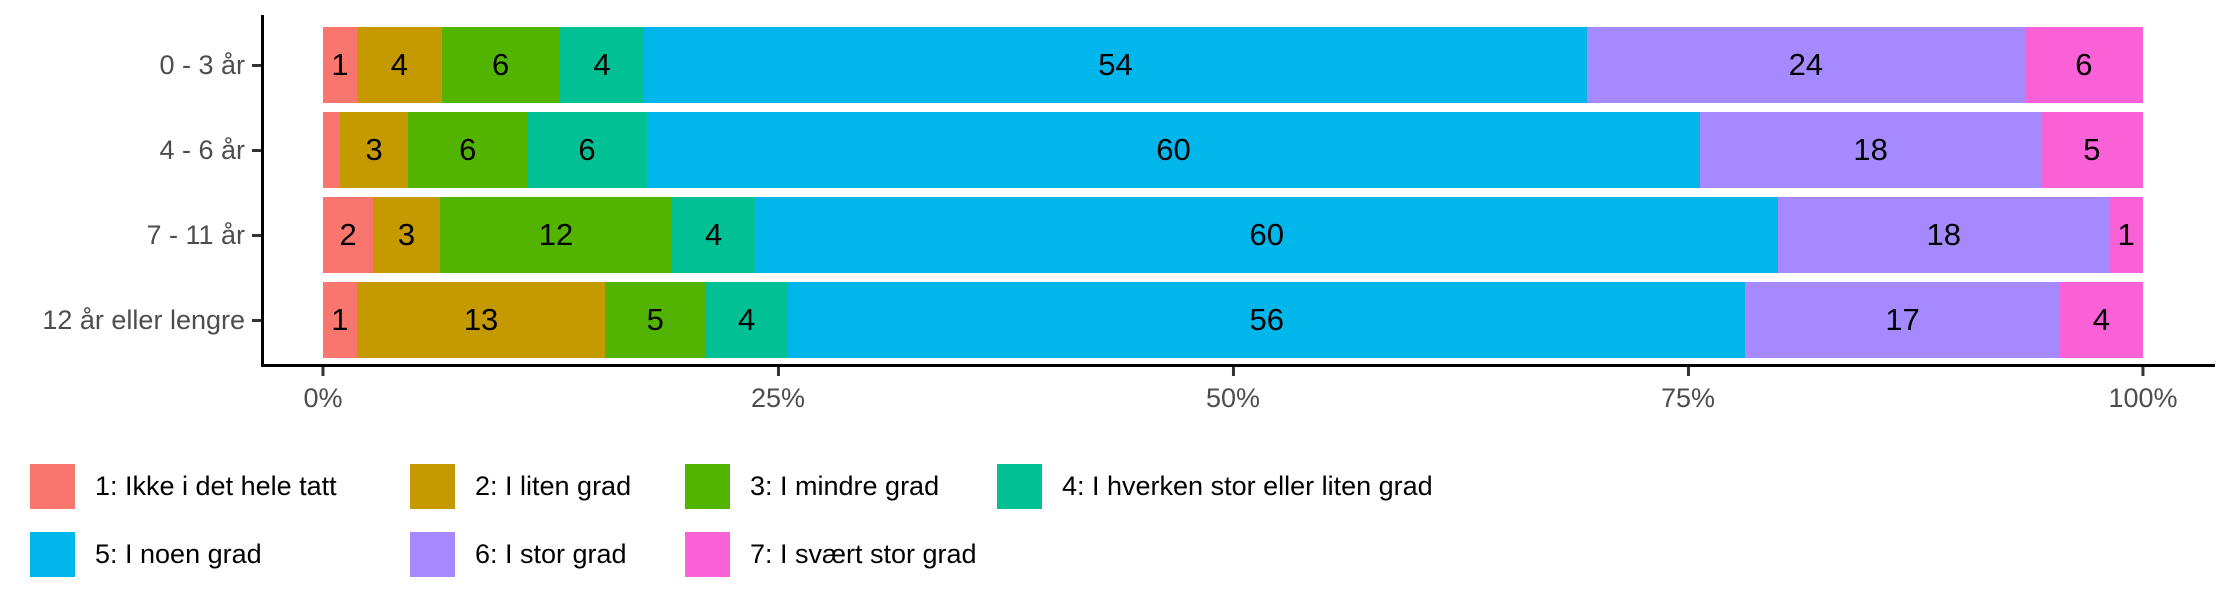 The width and height of the screenshot is (2240, 604). I want to click on y-axis-label-row: 7 - 11 år, so click(130, 235).